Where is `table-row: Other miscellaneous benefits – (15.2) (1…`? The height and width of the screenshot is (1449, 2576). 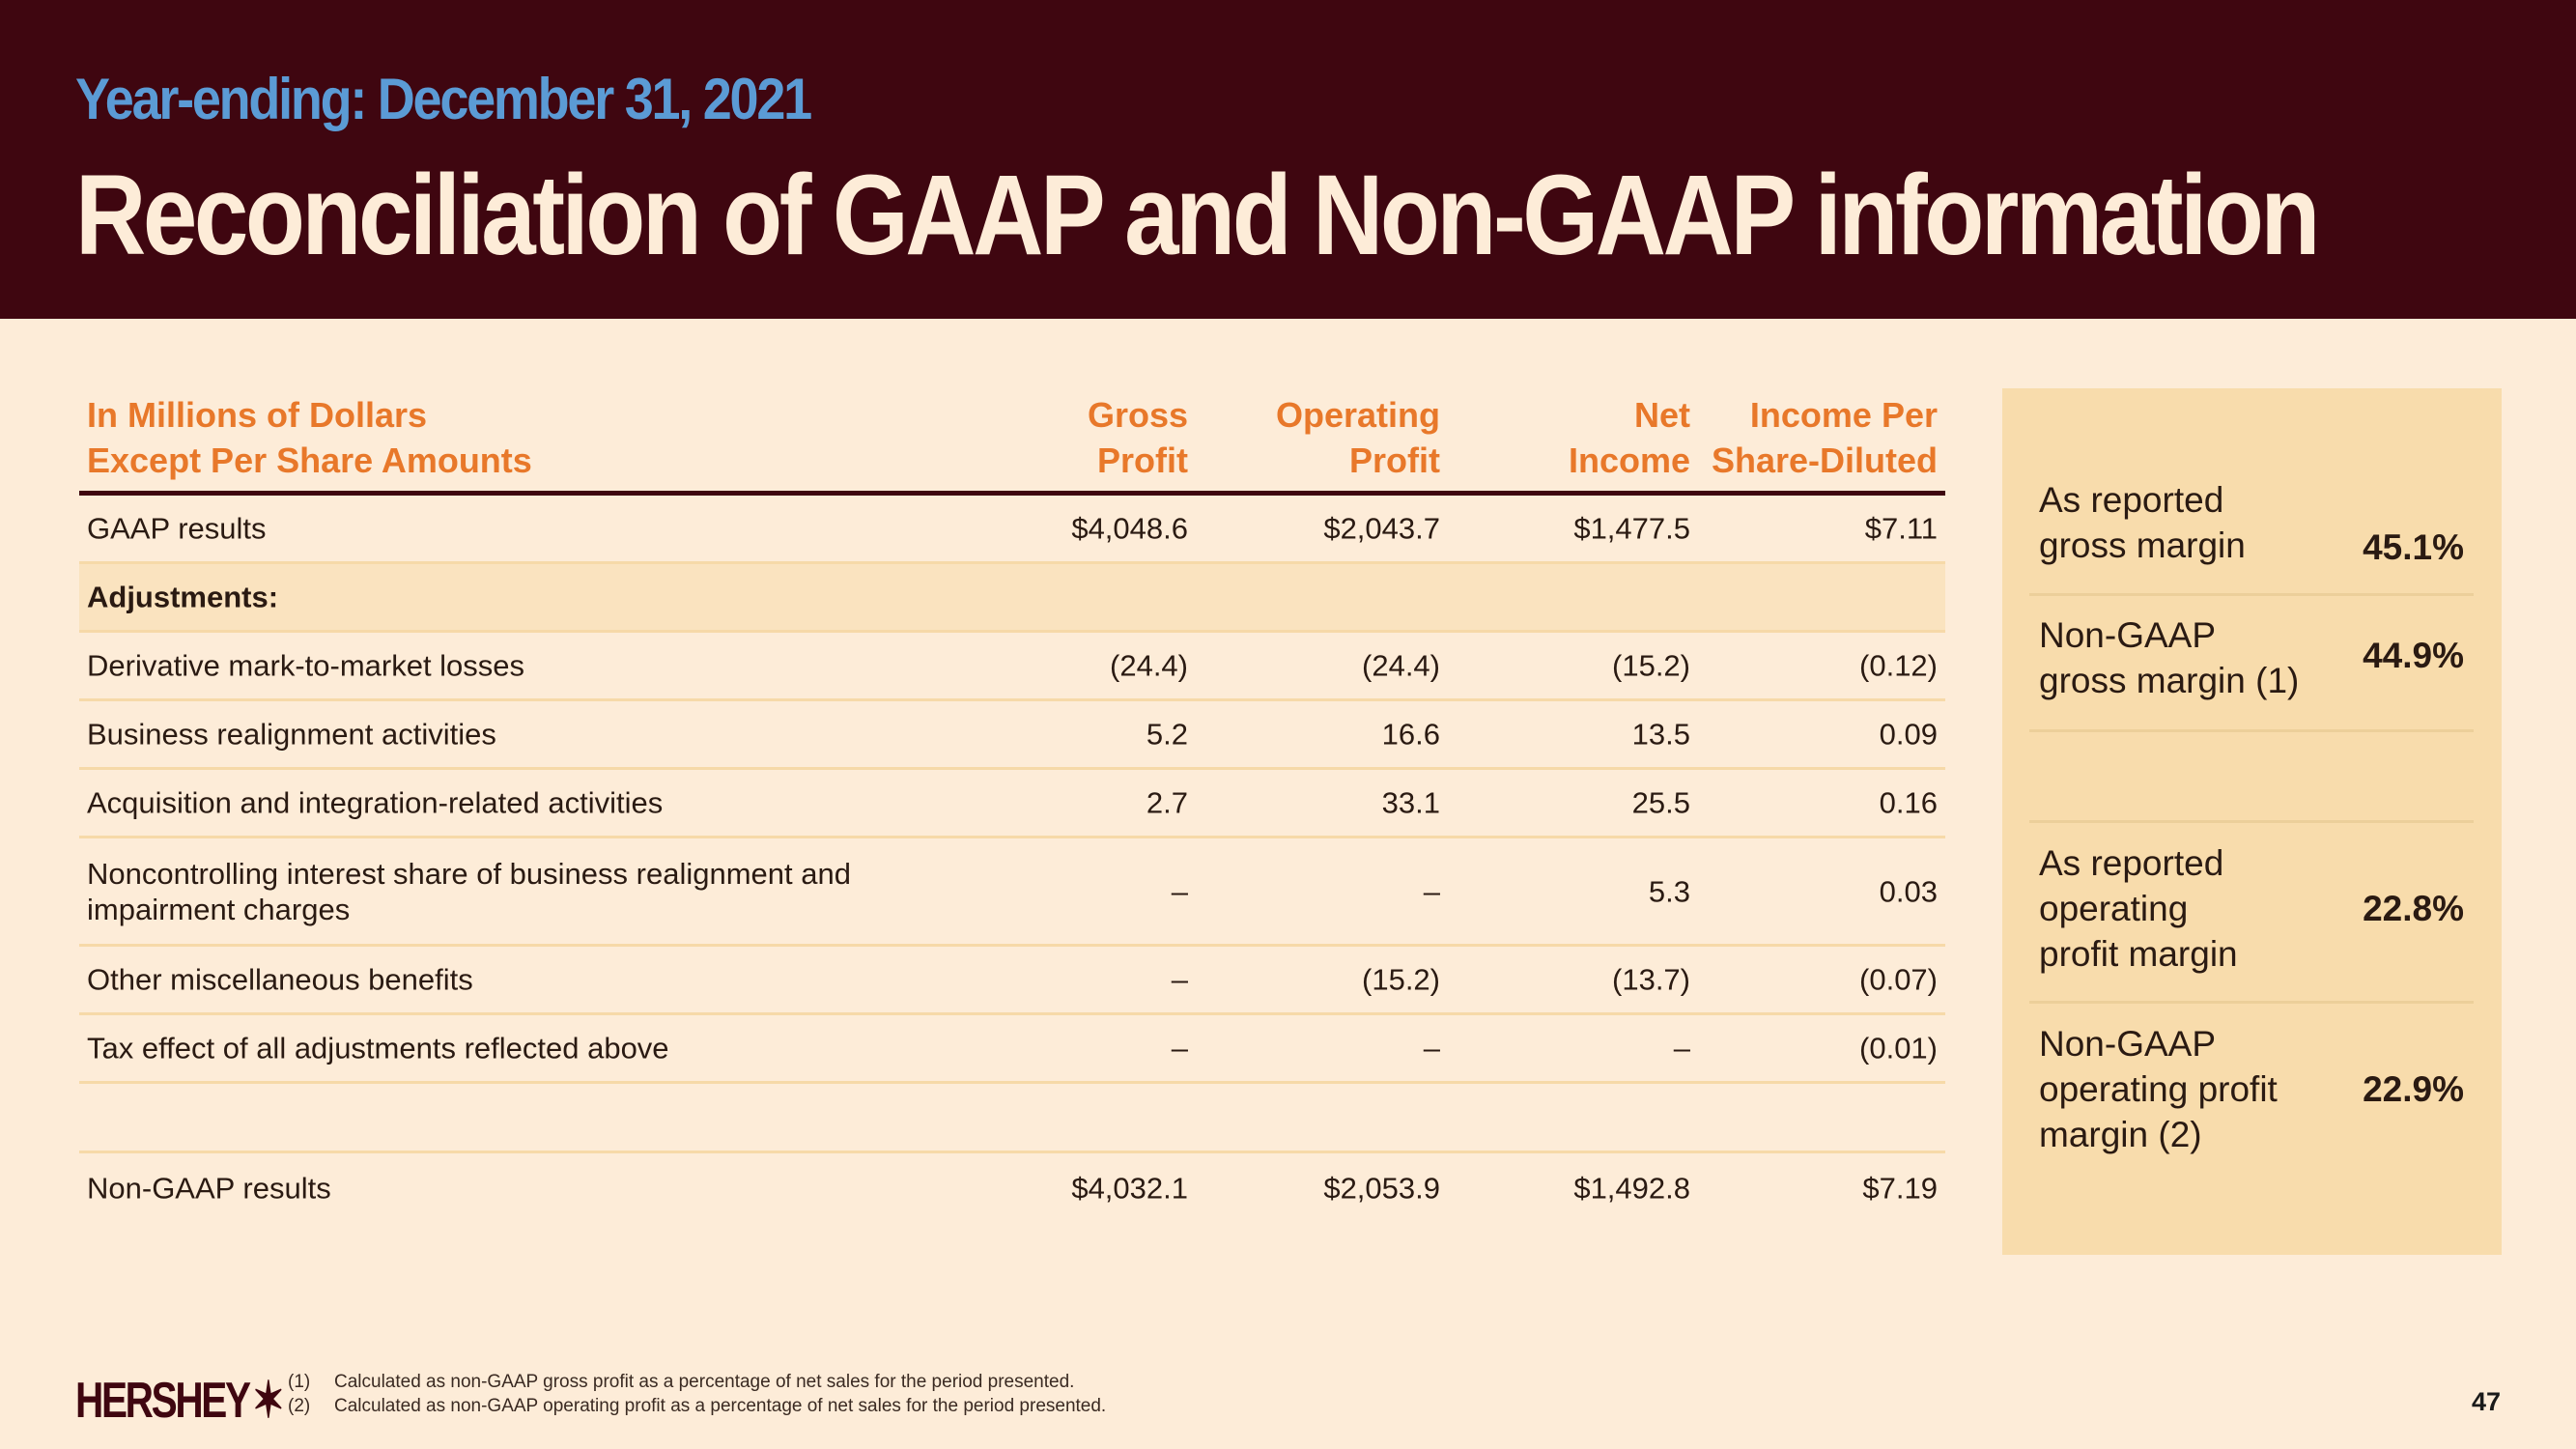 table-row: Other miscellaneous benefits – (15.2) (1… is located at coordinates (1012, 981).